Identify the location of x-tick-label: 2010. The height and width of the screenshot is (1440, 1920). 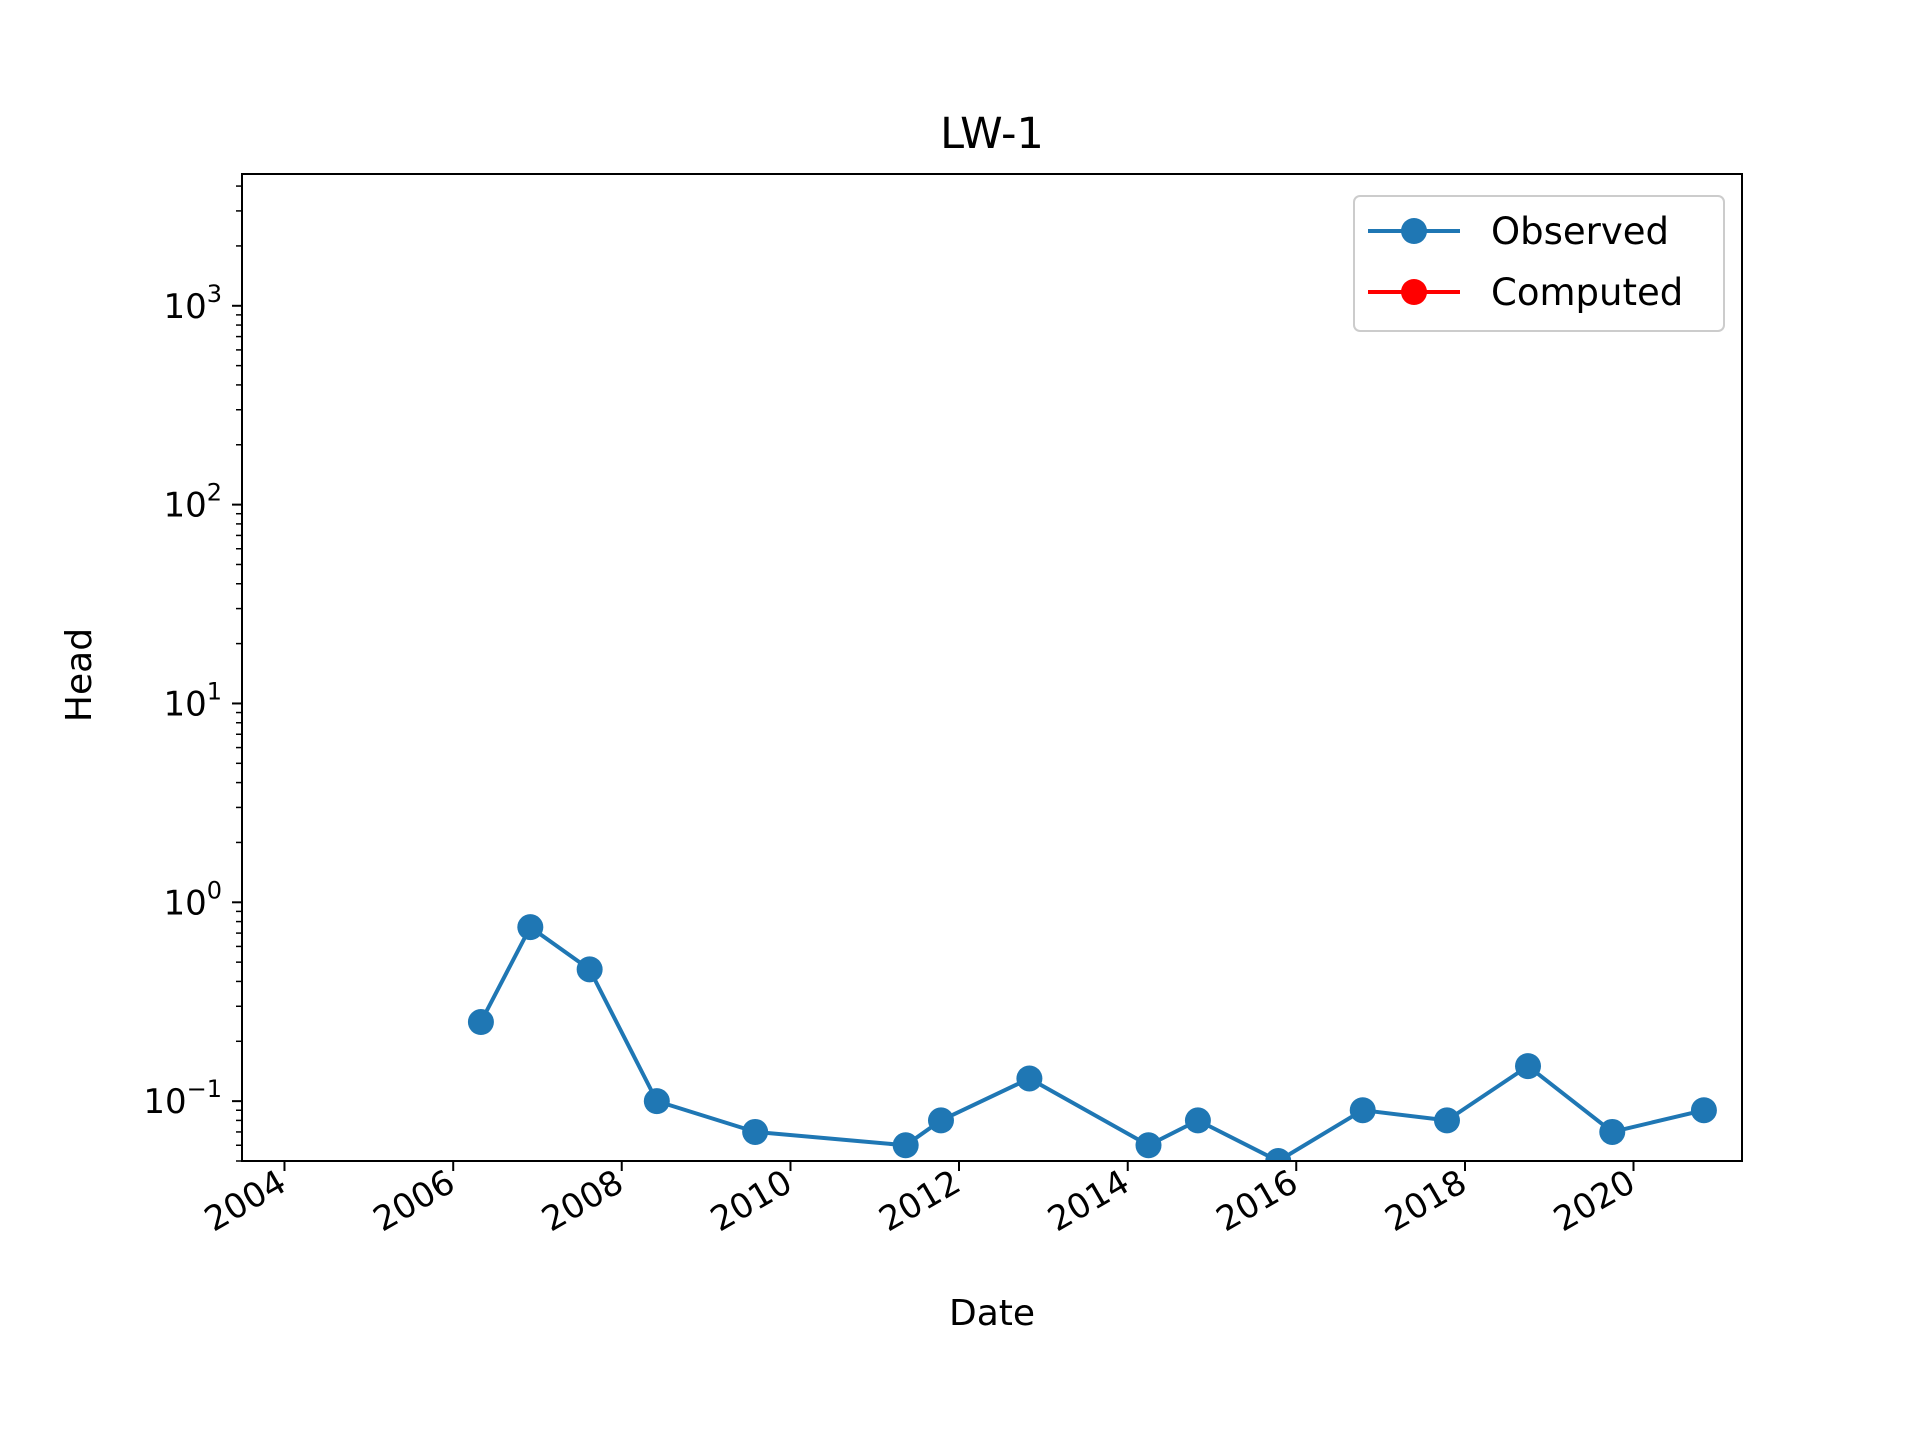
(751, 1201).